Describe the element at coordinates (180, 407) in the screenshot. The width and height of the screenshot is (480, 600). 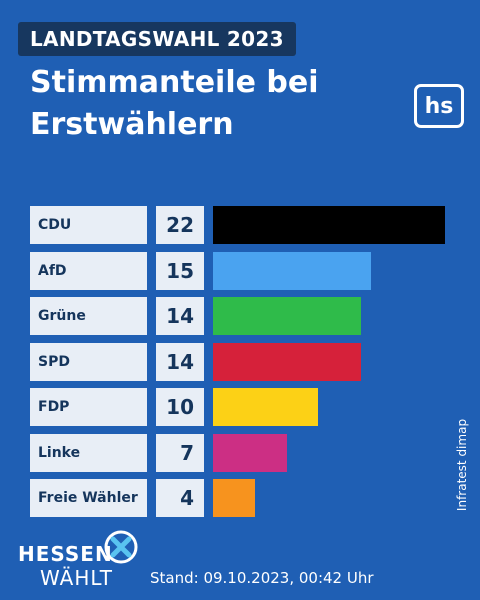
I see `value-label: 10` at that location.